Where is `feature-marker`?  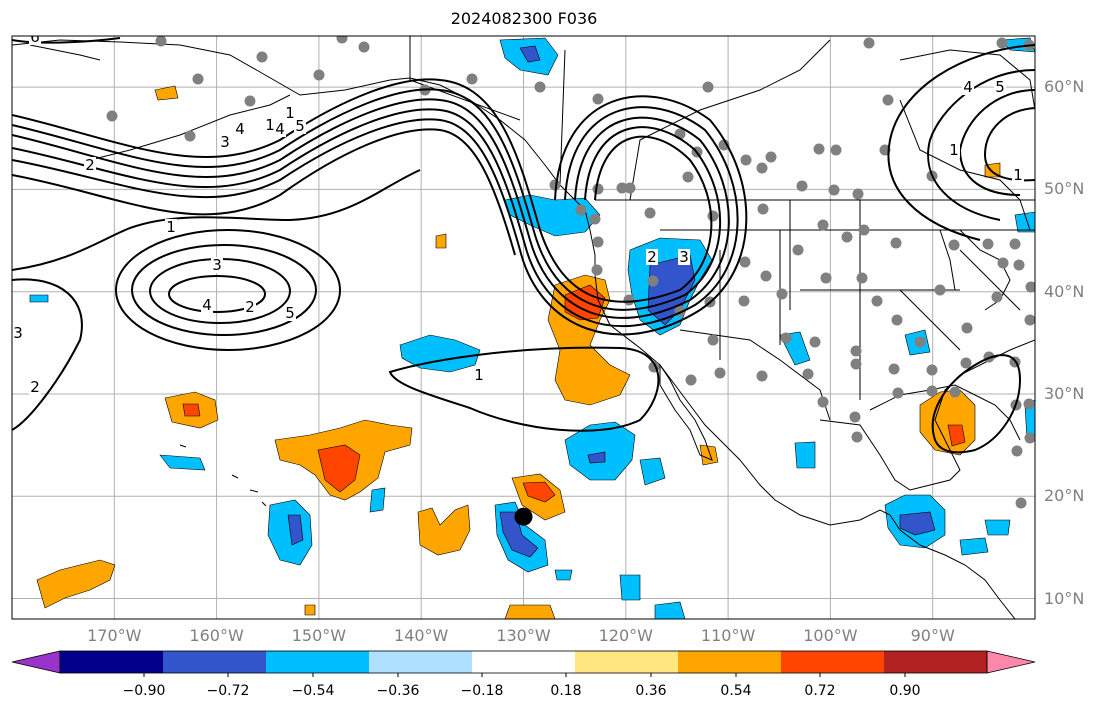 feature-marker is located at coordinates (523, 516).